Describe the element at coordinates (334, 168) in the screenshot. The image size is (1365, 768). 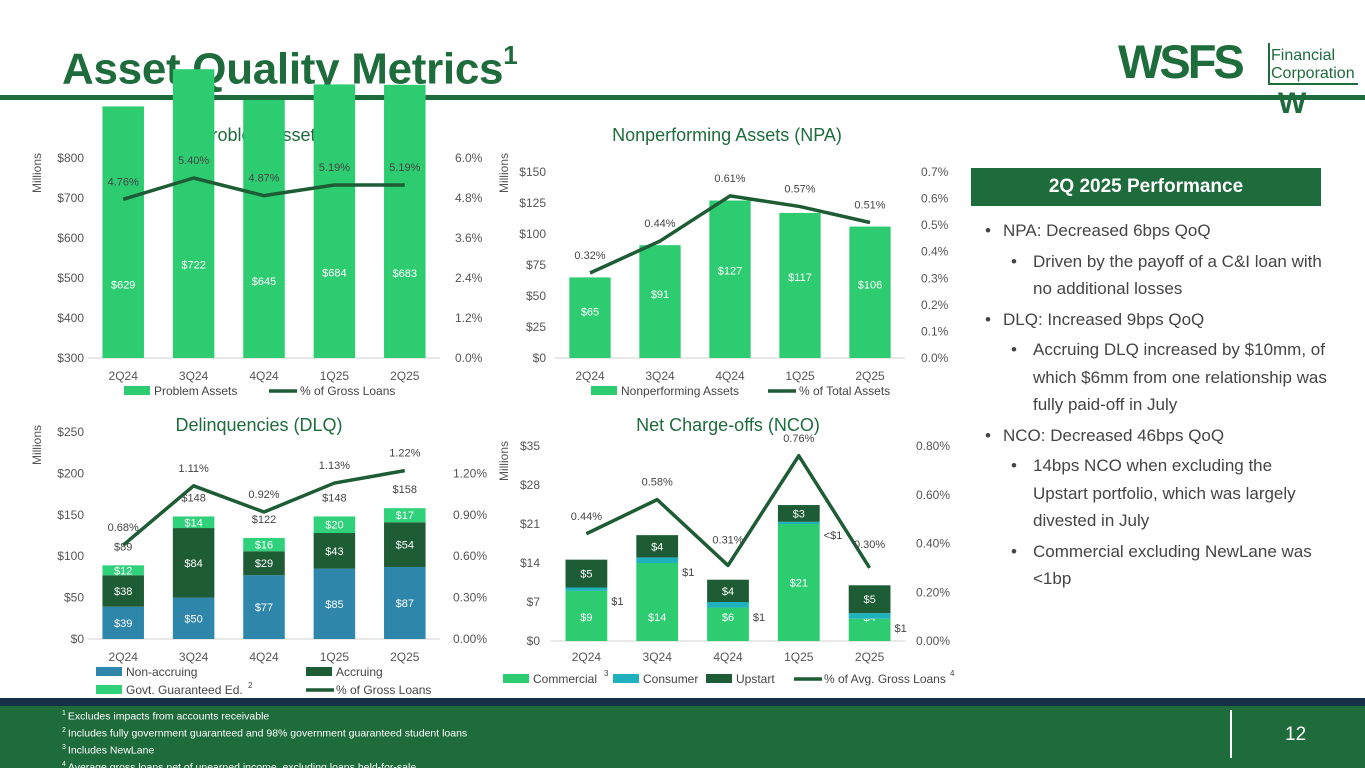
I see `line-value-label: 5.19%` at that location.